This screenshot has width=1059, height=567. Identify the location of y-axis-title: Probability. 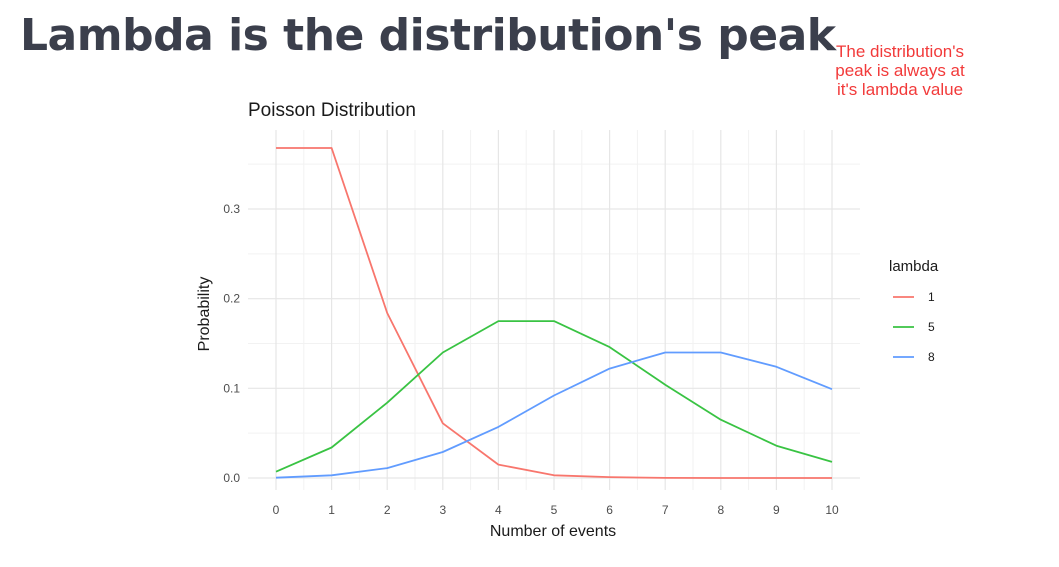
(204, 314).